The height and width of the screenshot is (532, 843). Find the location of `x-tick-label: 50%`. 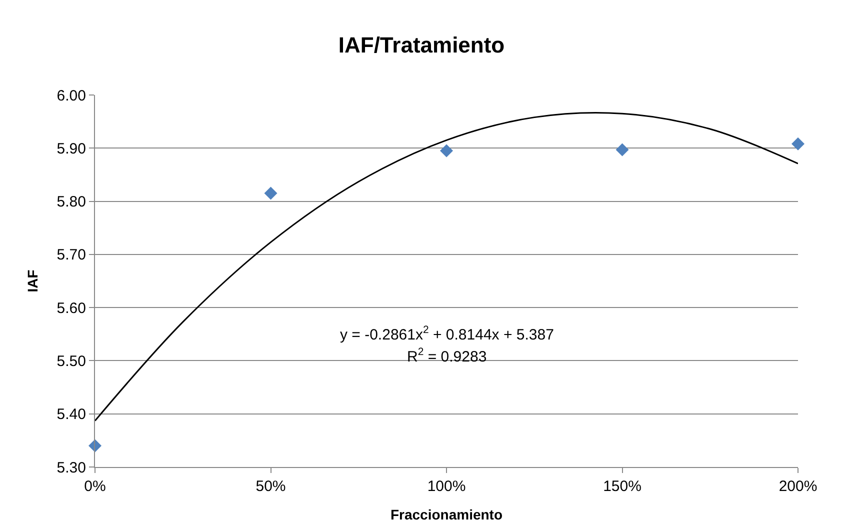

x-tick-label: 50% is located at coordinates (271, 486).